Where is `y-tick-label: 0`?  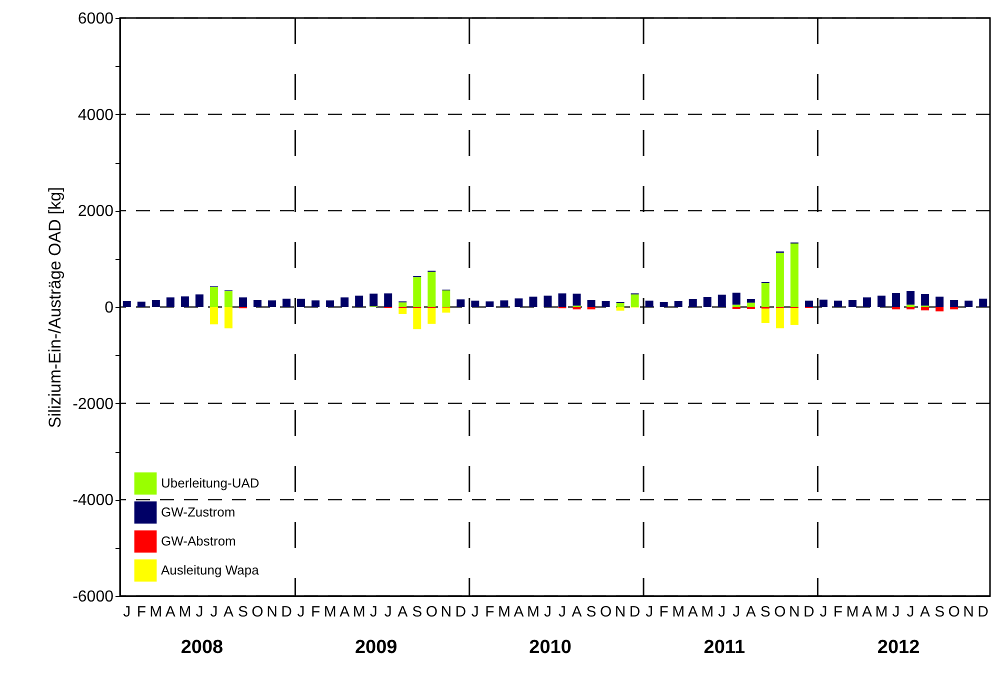 y-tick-label: 0 is located at coordinates (109, 308).